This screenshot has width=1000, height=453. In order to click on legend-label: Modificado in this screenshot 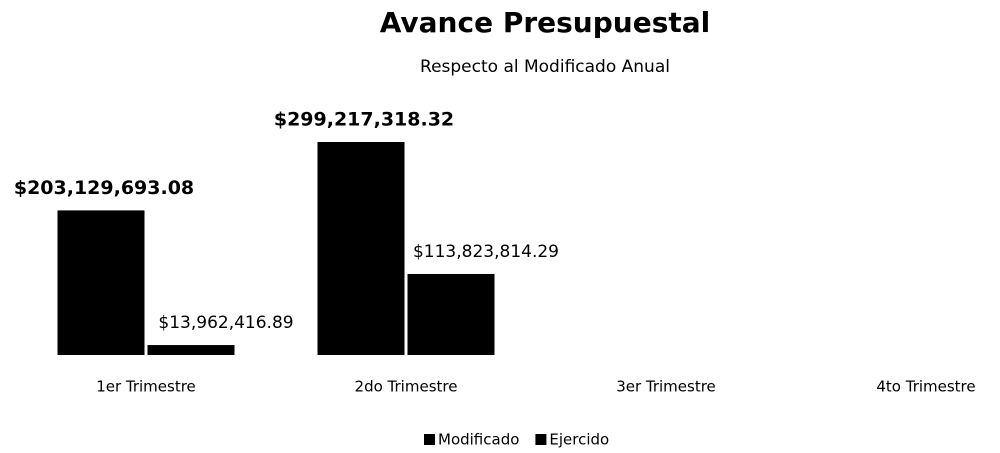, I will do `click(478, 440)`.